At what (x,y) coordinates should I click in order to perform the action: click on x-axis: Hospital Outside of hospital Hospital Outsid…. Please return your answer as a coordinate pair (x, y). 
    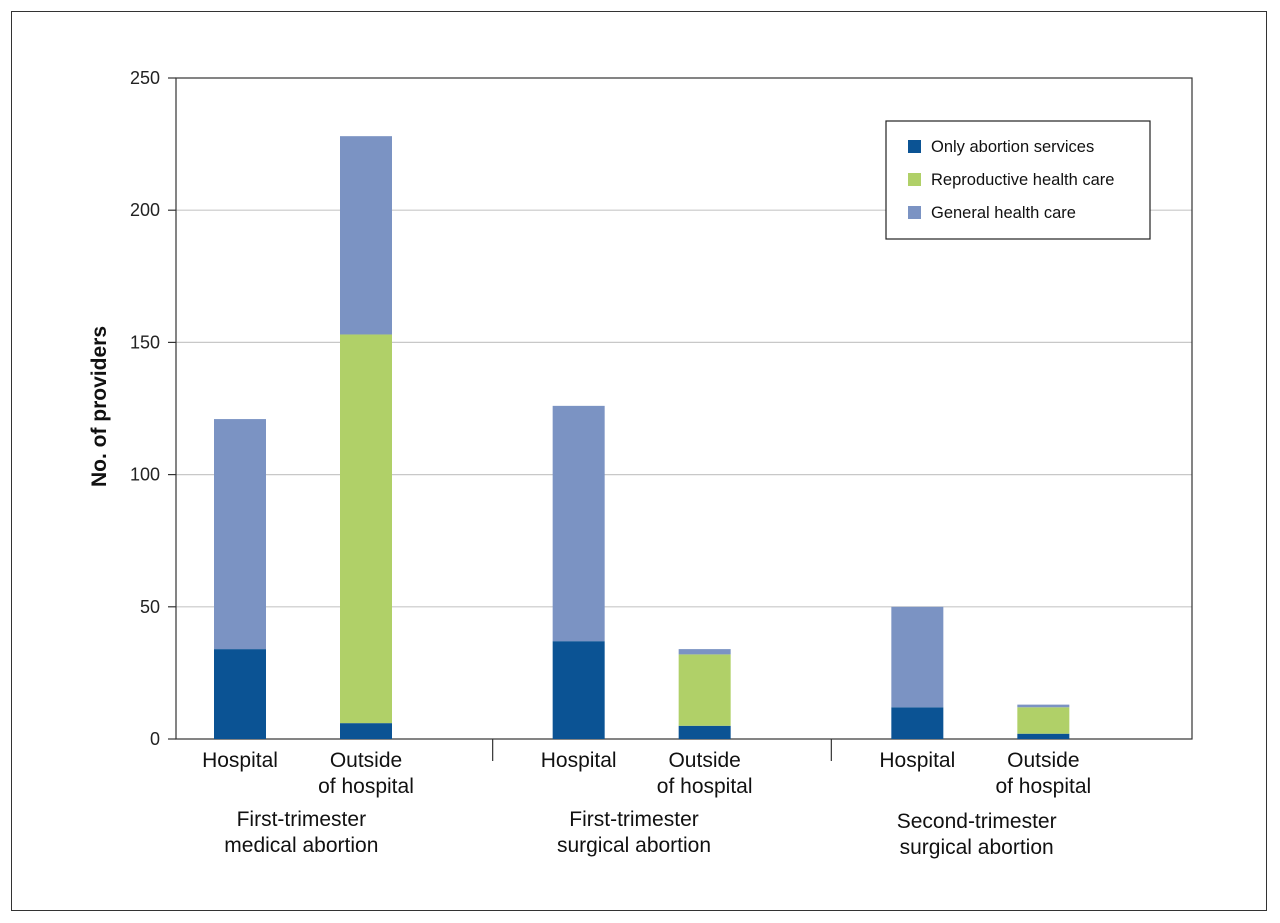
    Looking at the image, I should click on (646, 799).